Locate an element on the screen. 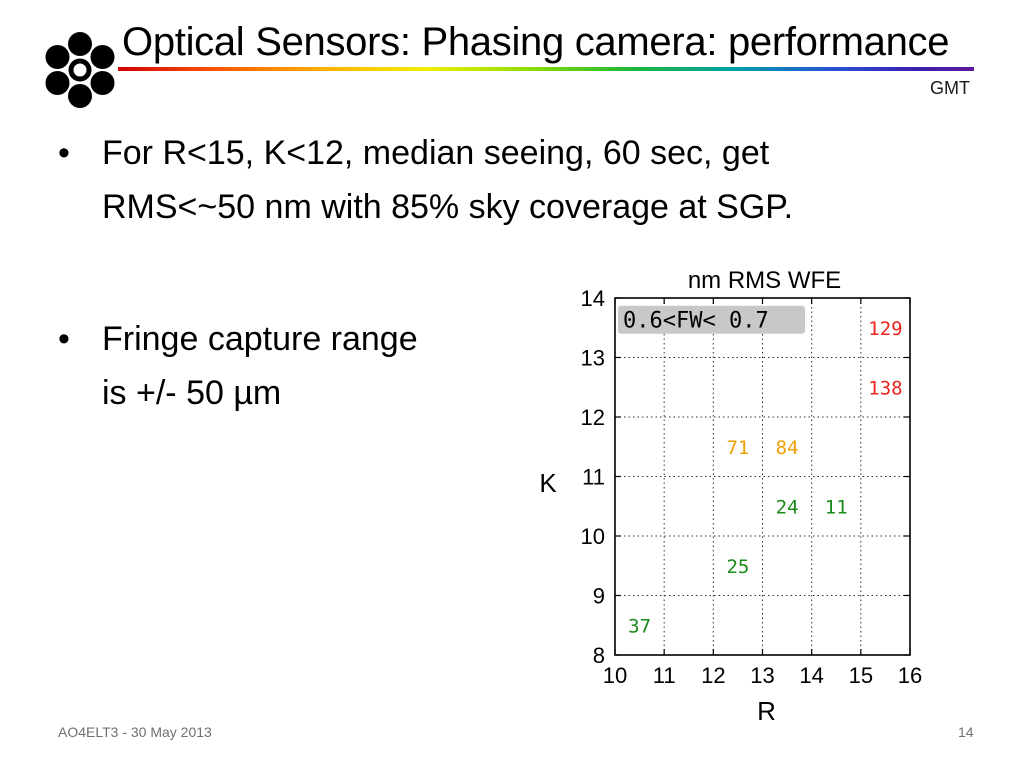  chart-title: nm RMS WFE is located at coordinates (764, 280).